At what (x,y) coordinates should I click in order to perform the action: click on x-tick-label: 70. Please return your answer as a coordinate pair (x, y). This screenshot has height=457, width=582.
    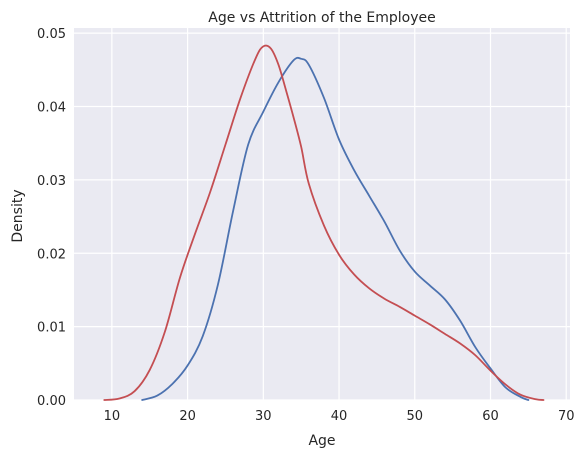
    Looking at the image, I should click on (566, 416).